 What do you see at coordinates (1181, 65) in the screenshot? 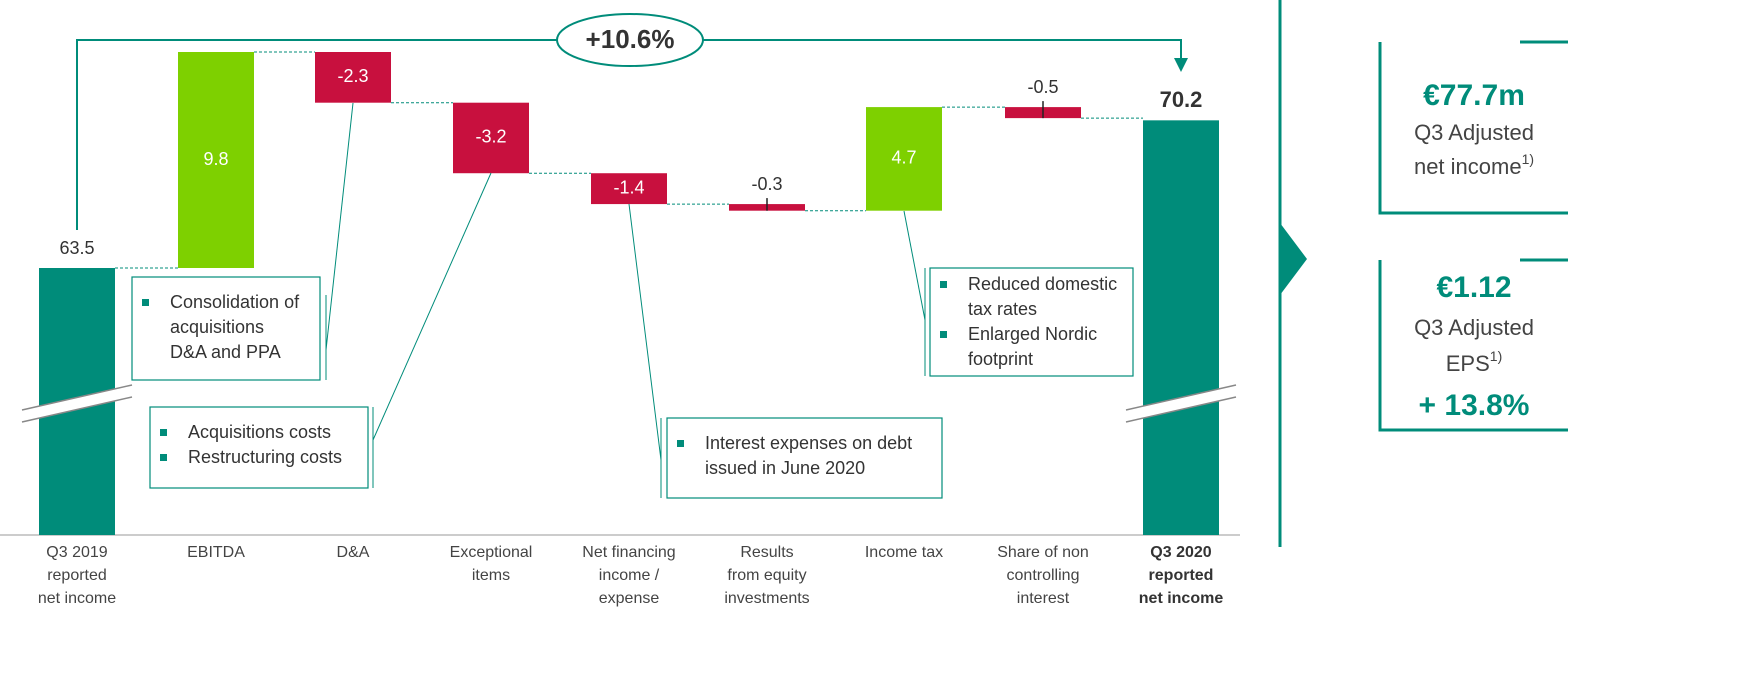
I see `arrow-head` at bounding box center [1181, 65].